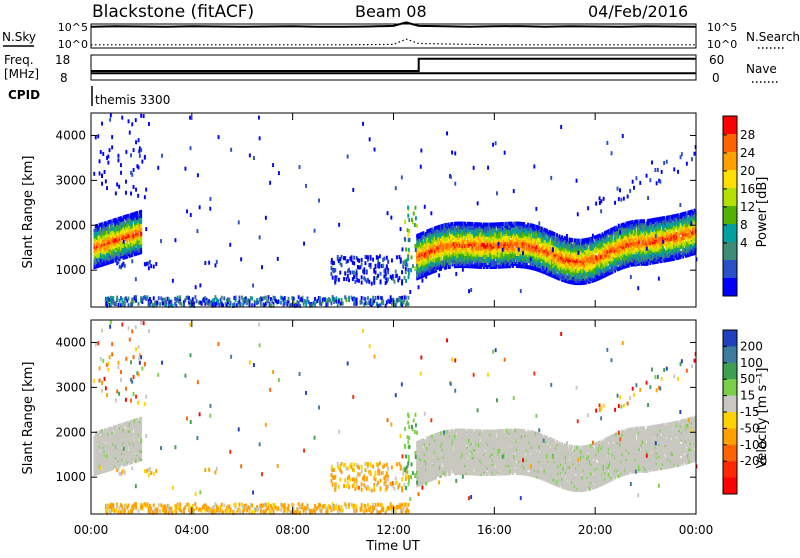 This screenshot has width=800, height=558. Describe the element at coordinates (173, 12) in the screenshot. I see `station-title: Blackstone (fitACF)` at that location.